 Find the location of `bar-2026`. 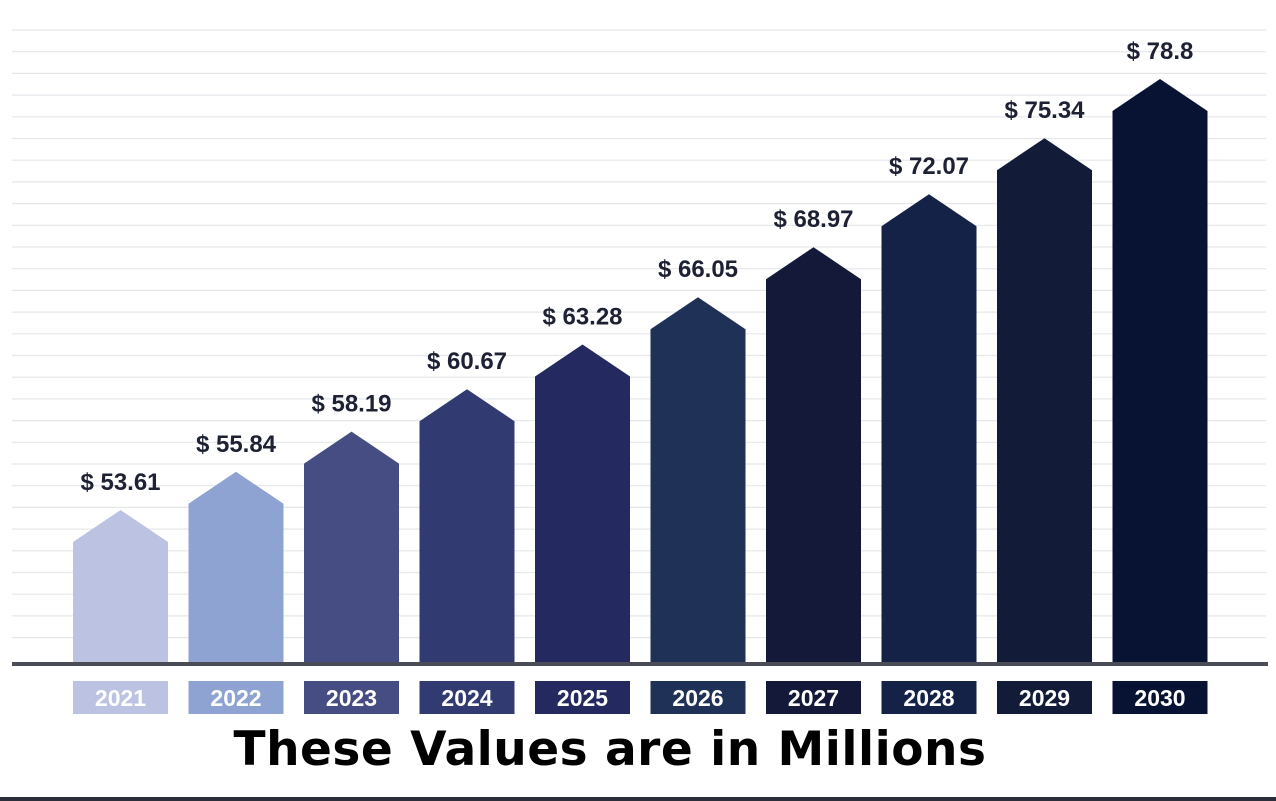

bar-2026 is located at coordinates (698, 479).